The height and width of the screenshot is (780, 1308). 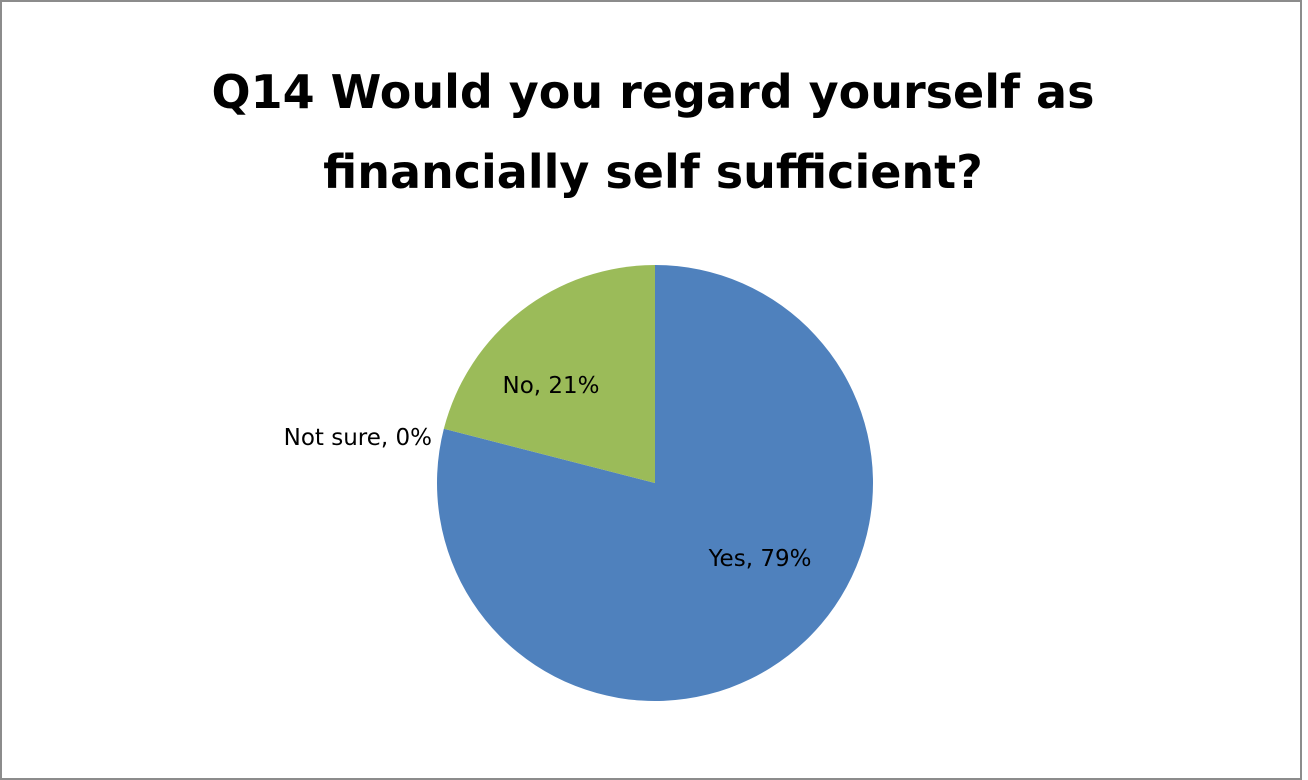 What do you see at coordinates (653, 172) in the screenshot?
I see `chart-title-line-2: financially self sufficient?` at bounding box center [653, 172].